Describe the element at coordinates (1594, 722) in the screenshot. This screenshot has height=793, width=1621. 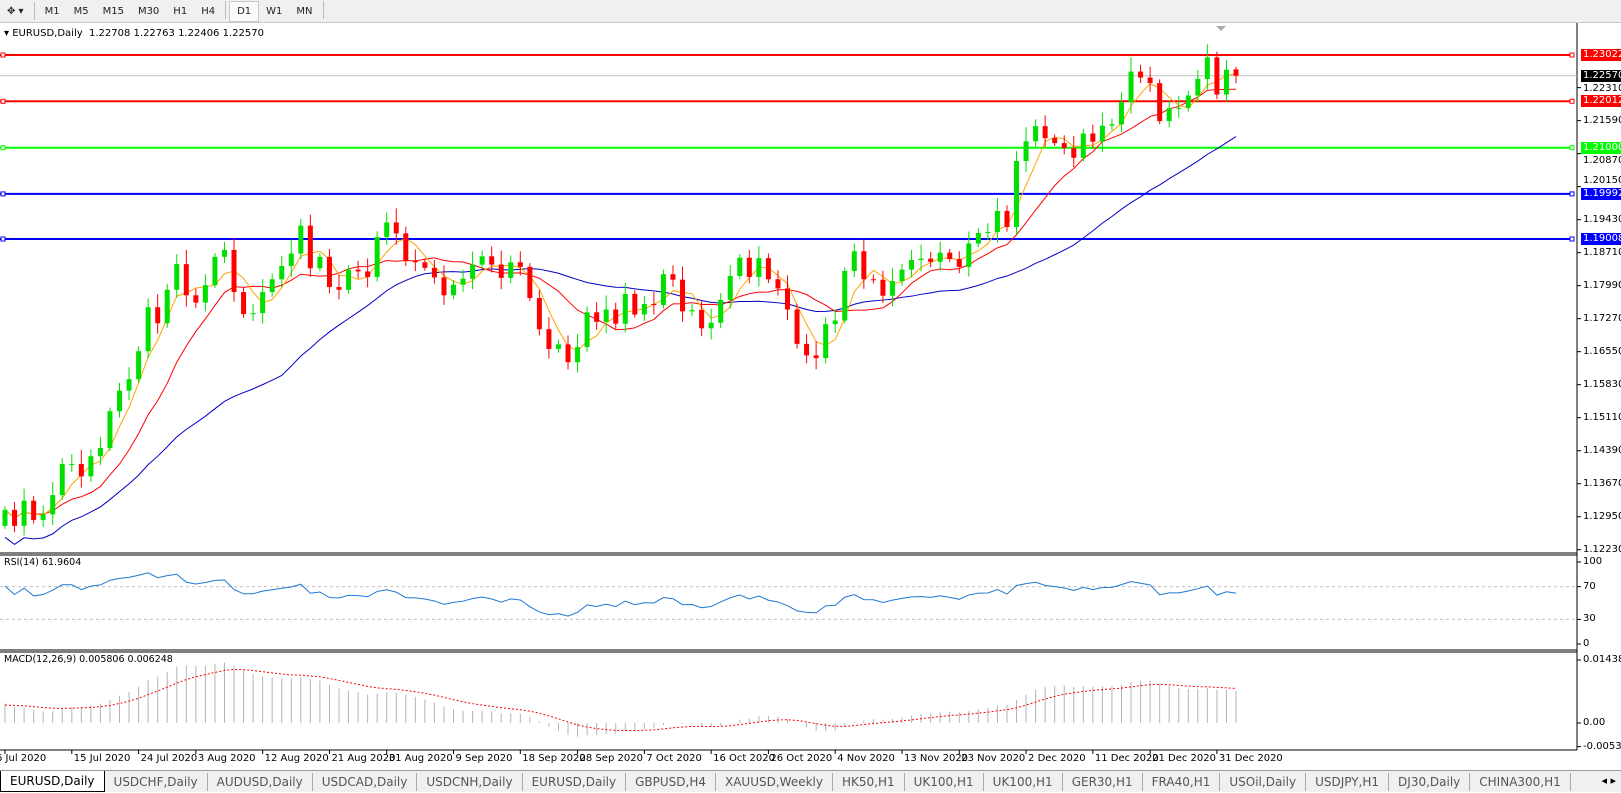
I see `macd-tick-label: 0.00` at that location.